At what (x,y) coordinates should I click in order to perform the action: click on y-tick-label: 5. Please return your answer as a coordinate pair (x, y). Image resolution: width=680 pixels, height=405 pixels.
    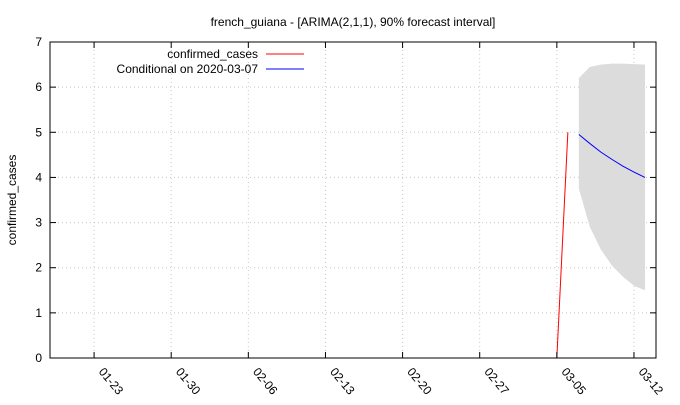
    Looking at the image, I should click on (38, 132).